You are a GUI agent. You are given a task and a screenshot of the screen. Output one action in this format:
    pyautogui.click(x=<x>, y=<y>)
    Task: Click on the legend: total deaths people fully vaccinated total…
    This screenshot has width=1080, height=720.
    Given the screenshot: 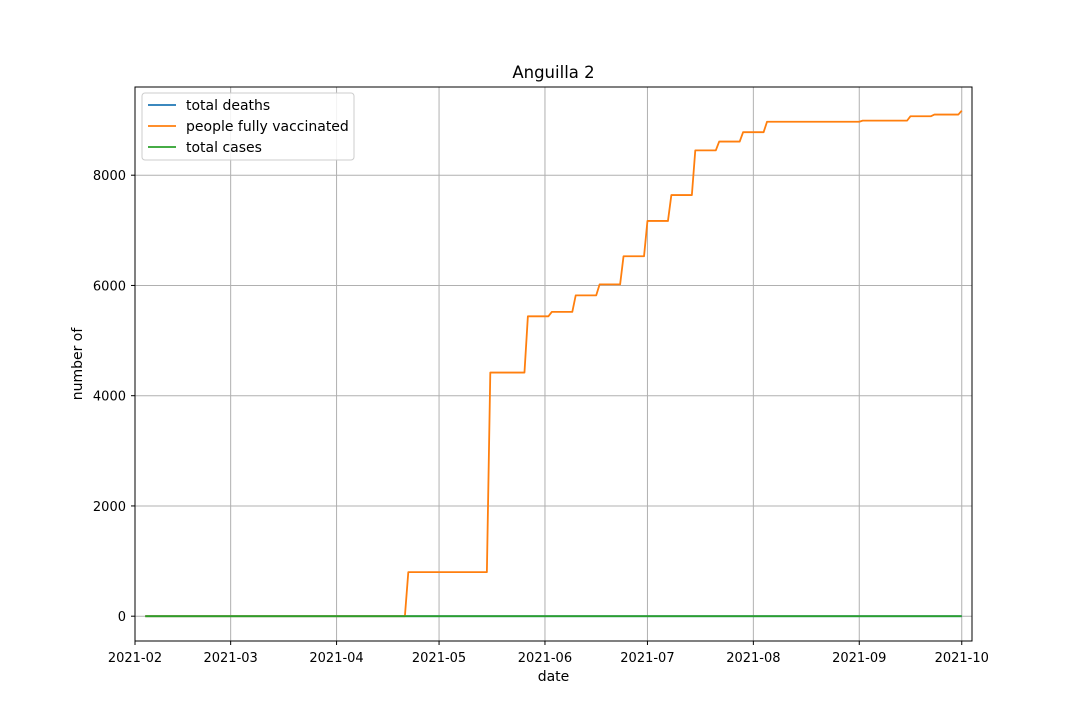 What is the action you would take?
    pyautogui.click(x=248, y=126)
    